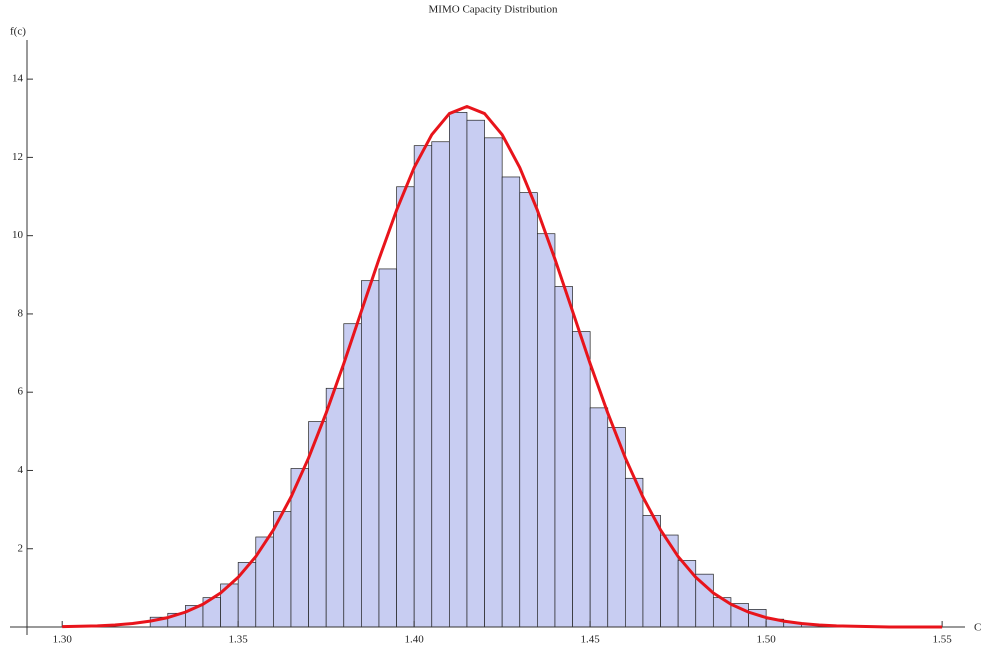 The height and width of the screenshot is (651, 987). What do you see at coordinates (18, 32) in the screenshot?
I see `y-axis-label: f(c)` at bounding box center [18, 32].